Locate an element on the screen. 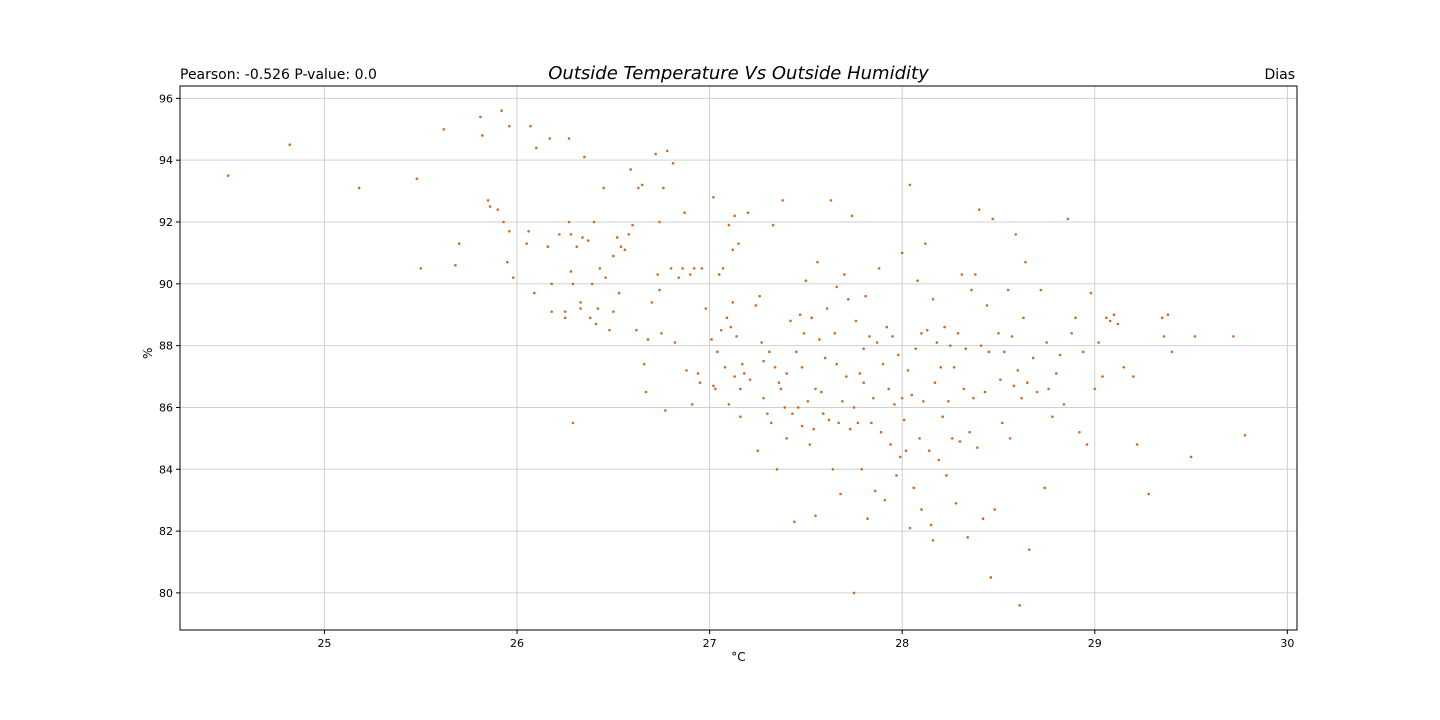  chart-title: Outside Temperature Vs Outside Humidity is located at coordinates (738, 73).